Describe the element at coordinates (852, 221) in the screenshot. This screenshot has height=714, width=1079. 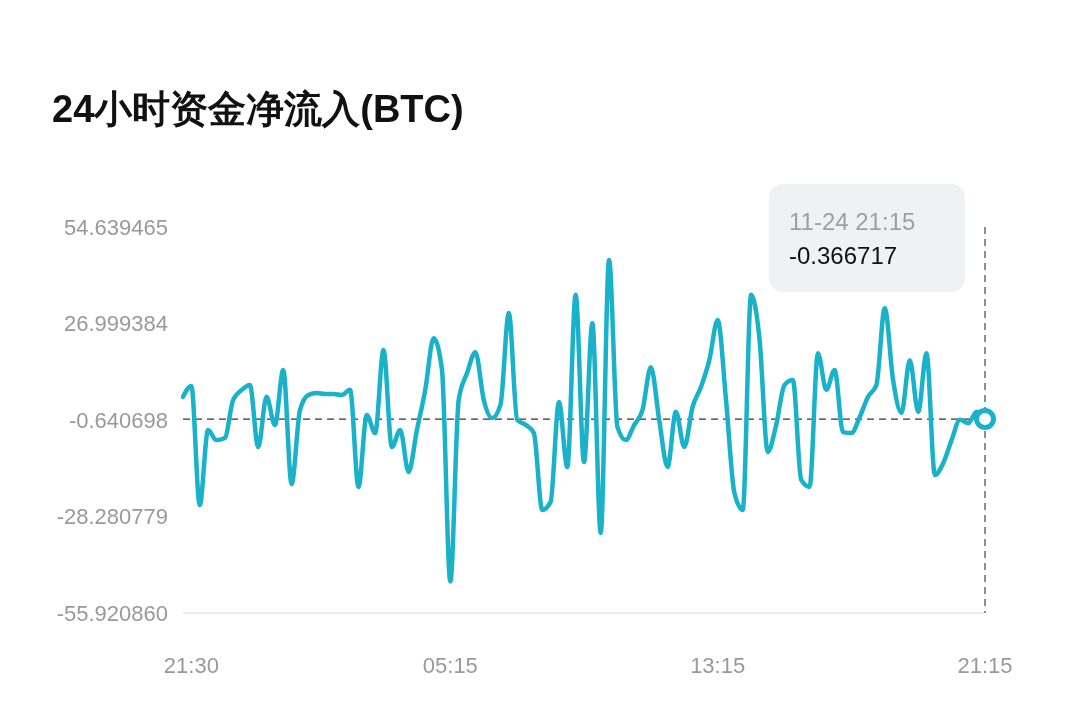
I see `annotation: 11-24 21:15` at that location.